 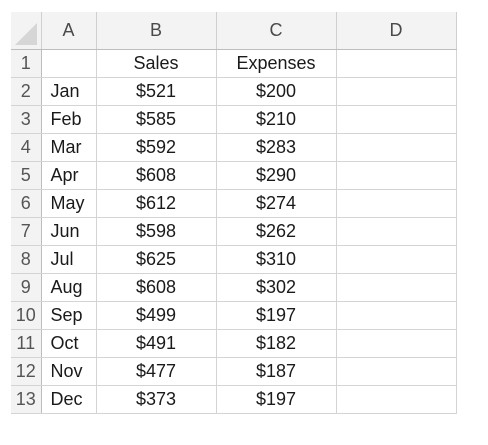 What do you see at coordinates (26, 287) in the screenshot?
I see `row-header: 9` at bounding box center [26, 287].